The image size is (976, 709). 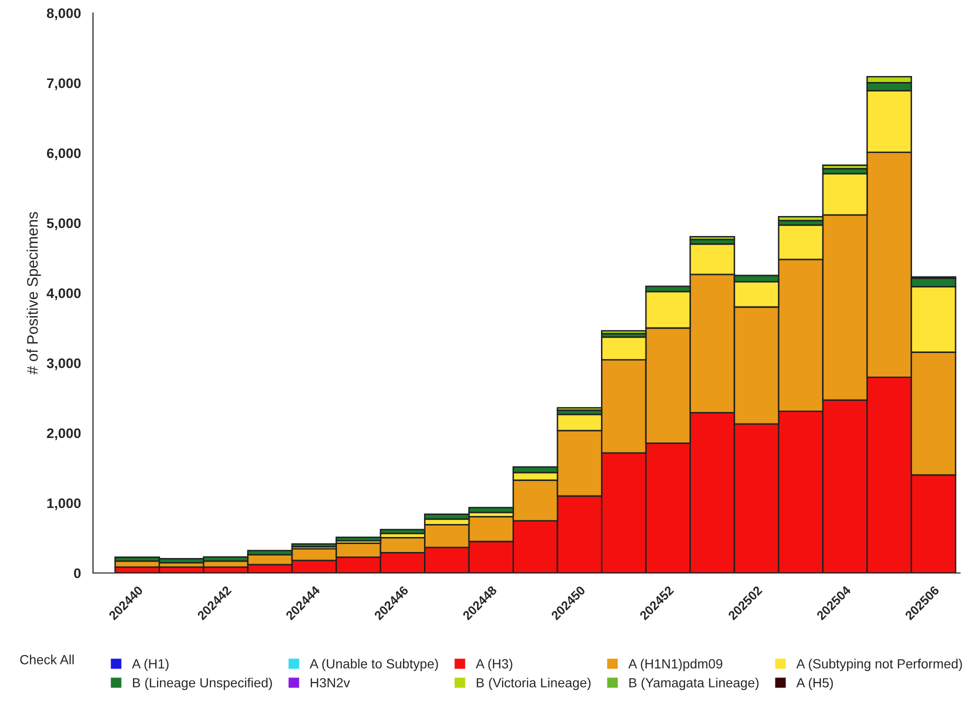 What do you see at coordinates (77, 573) in the screenshot?
I see `y-tick-label: 0` at bounding box center [77, 573].